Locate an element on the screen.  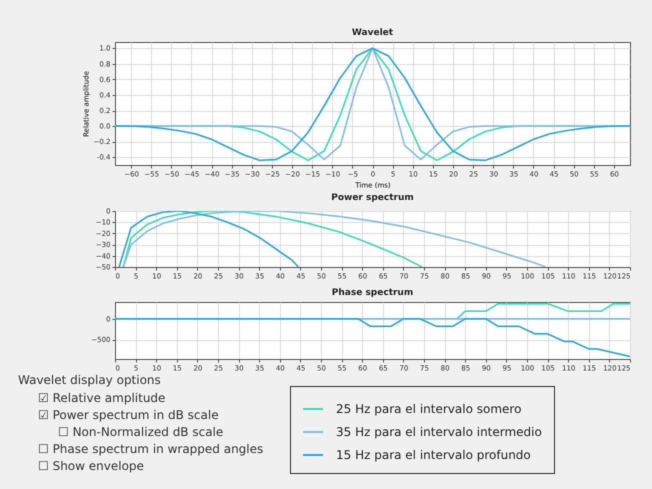
legend-label: 25 Hz para el intervalo somero is located at coordinates (429, 409).